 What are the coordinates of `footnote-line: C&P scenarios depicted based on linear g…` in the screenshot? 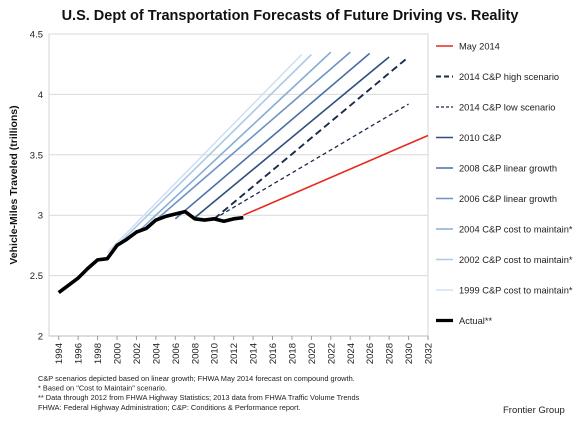 It's located at (196, 378).